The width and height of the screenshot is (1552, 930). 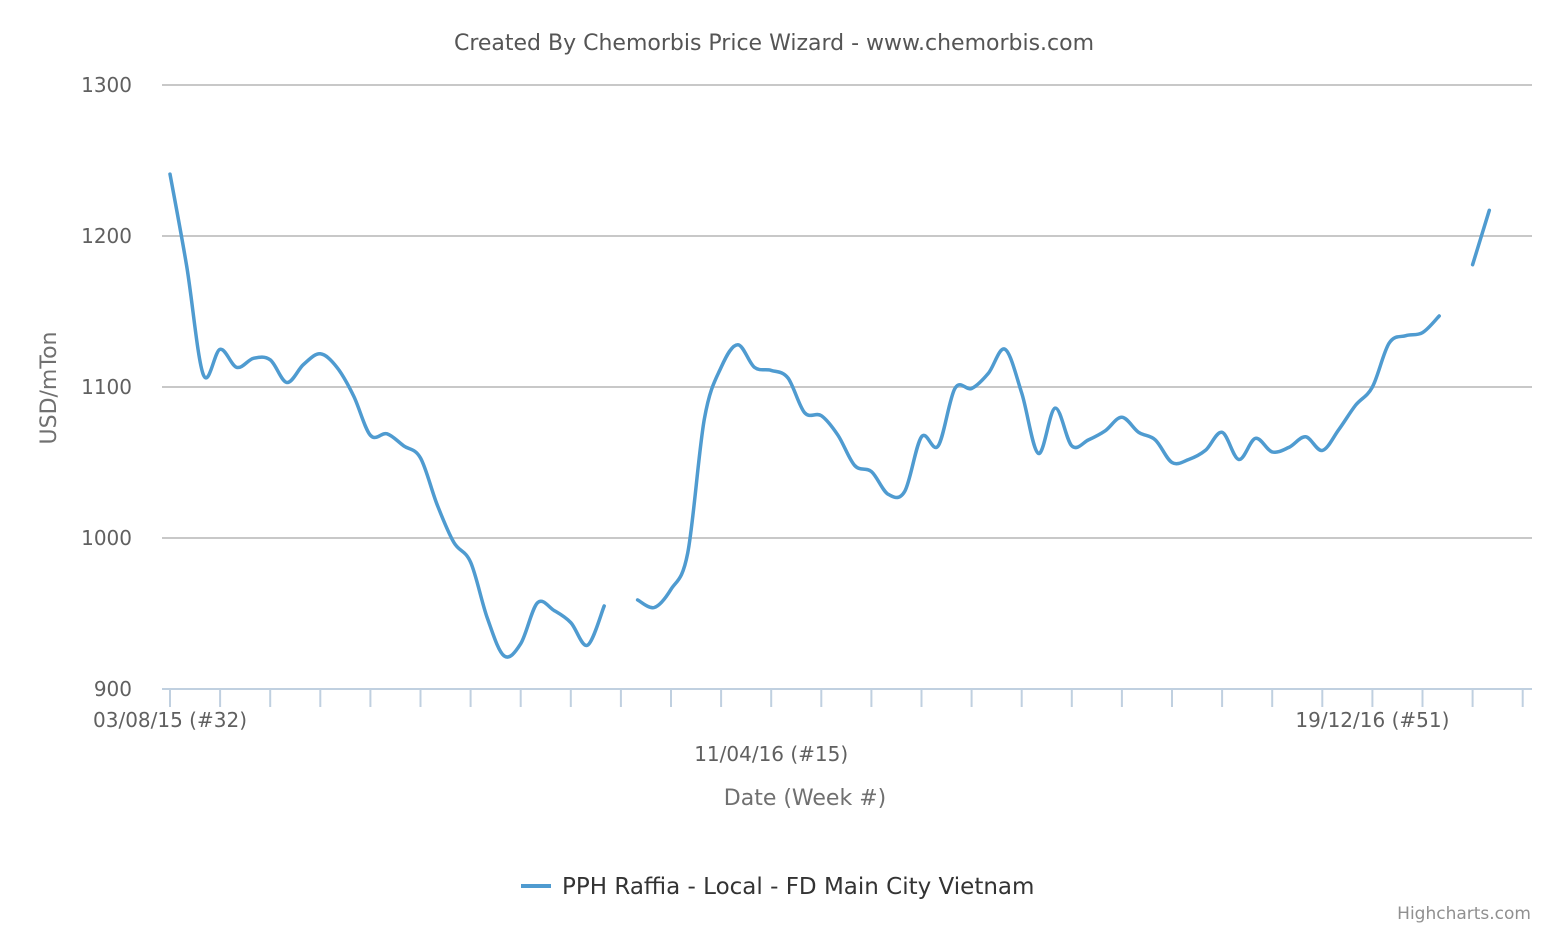 What do you see at coordinates (106, 236) in the screenshot?
I see `y-tick-label-1200: 1200` at bounding box center [106, 236].